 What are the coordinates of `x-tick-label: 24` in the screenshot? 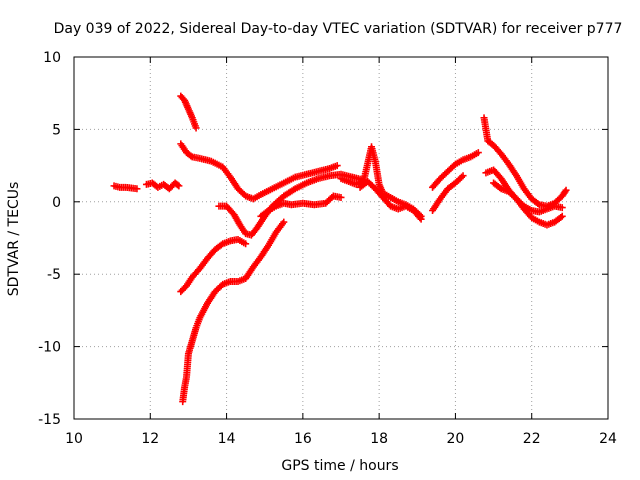 It's located at (608, 439).